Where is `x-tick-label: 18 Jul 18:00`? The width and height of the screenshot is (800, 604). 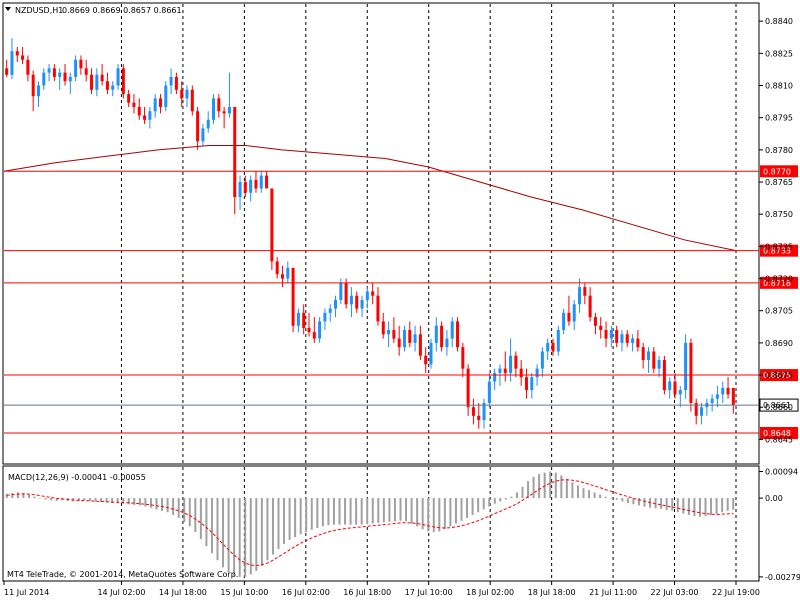 x-tick-label: 18 Jul 18:00 is located at coordinates (552, 592).